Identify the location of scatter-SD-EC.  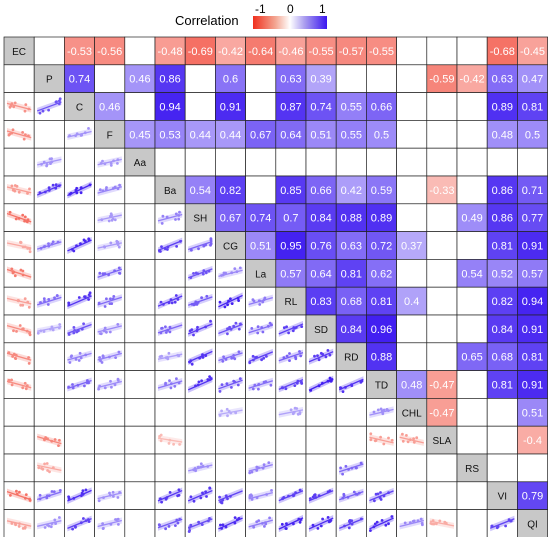
(19, 329).